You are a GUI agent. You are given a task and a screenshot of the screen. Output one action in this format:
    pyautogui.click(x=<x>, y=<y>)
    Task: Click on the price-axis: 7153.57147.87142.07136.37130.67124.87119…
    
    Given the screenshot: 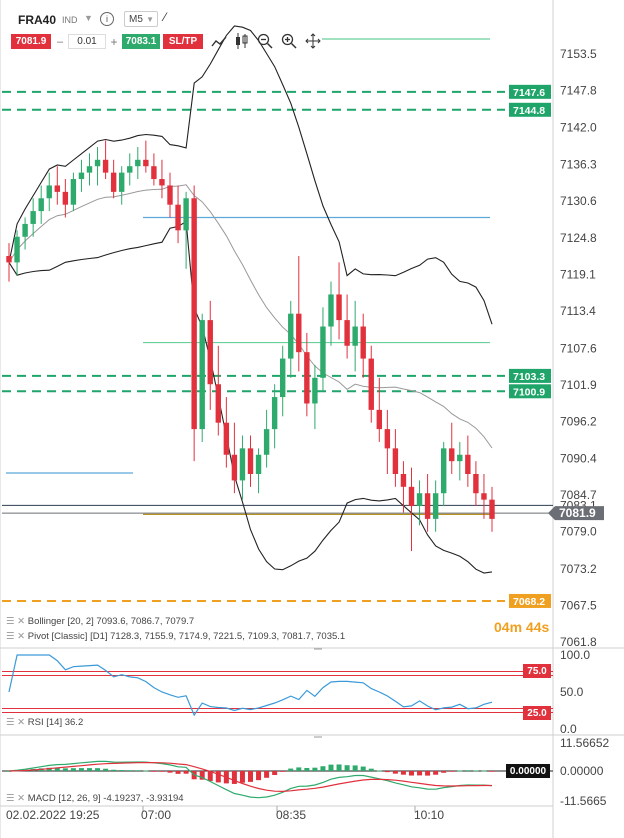 What is the action you would take?
    pyautogui.click(x=556, y=348)
    